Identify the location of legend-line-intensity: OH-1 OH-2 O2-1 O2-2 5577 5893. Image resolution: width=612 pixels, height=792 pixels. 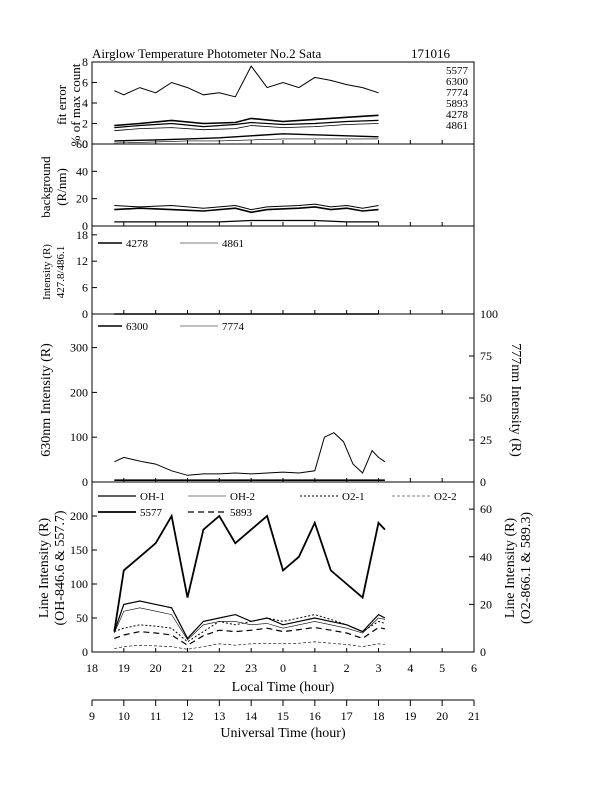
(277, 505).